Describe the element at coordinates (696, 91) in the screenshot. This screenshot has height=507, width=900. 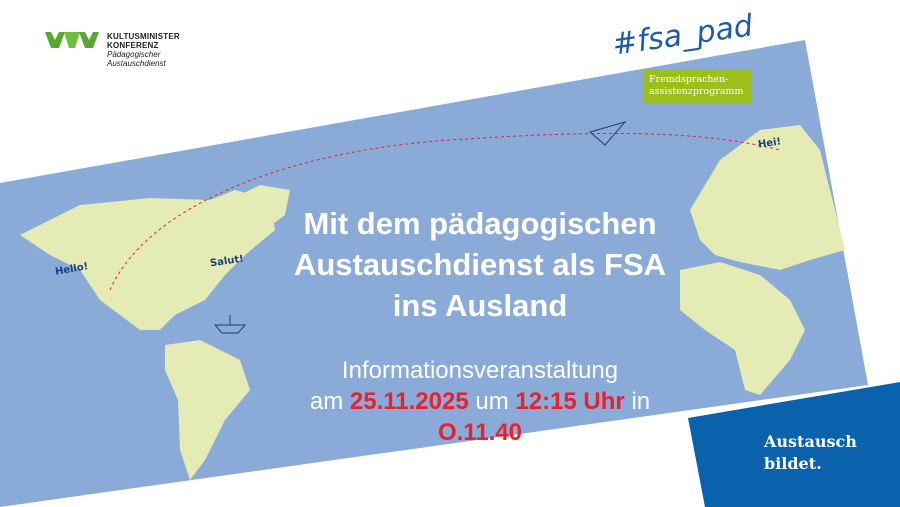
I see `program-line2: assistenzprogramm` at that location.